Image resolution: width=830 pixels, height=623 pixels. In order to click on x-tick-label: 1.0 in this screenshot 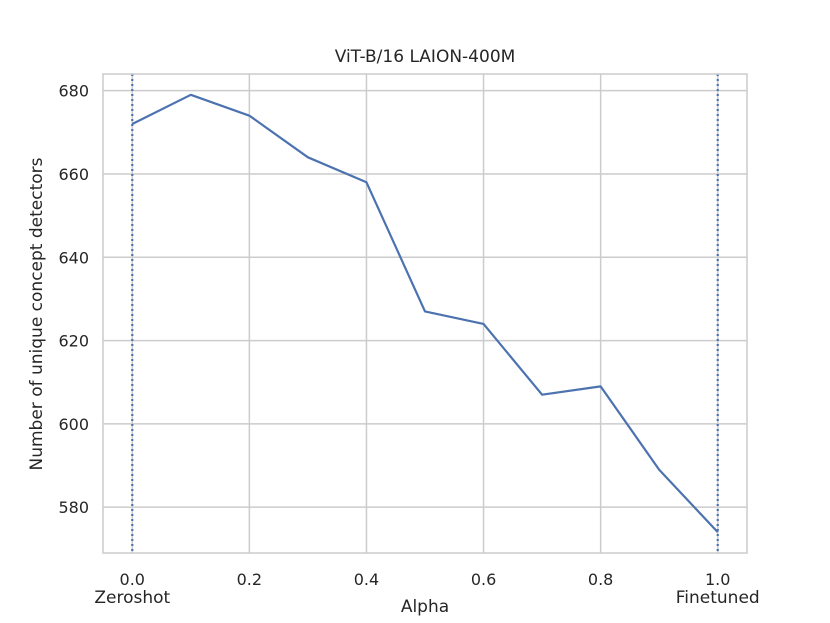, I will do `click(717, 579)`.